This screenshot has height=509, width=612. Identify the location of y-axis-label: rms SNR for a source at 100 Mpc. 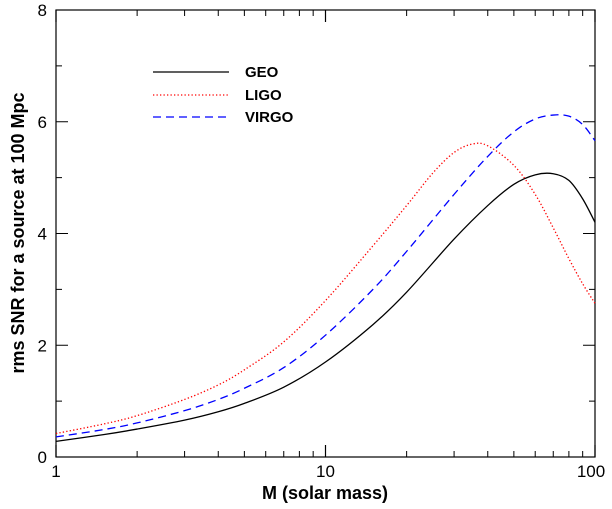
(18, 232).